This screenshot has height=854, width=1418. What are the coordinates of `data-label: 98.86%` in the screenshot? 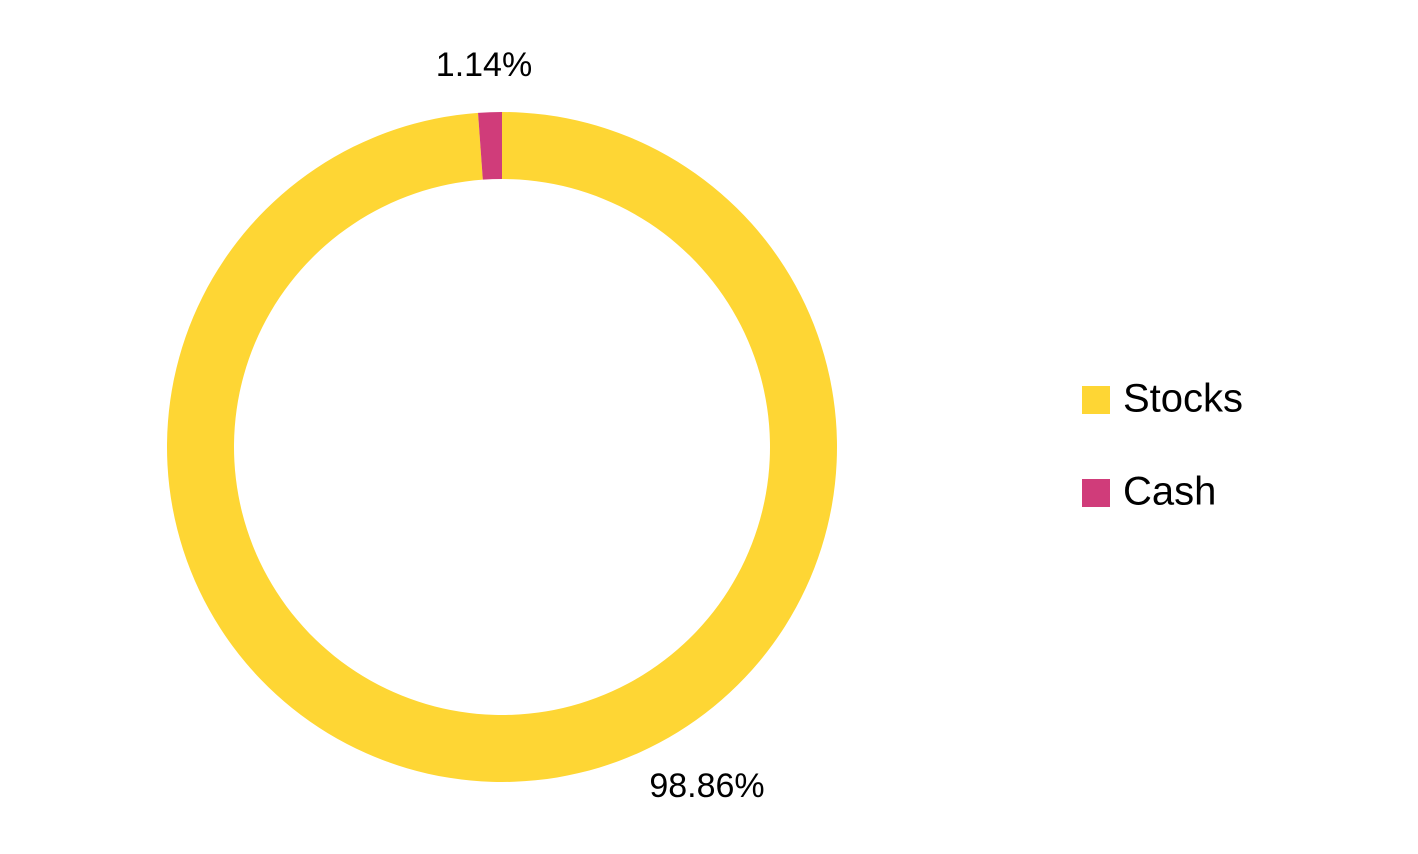 It's located at (706, 786).